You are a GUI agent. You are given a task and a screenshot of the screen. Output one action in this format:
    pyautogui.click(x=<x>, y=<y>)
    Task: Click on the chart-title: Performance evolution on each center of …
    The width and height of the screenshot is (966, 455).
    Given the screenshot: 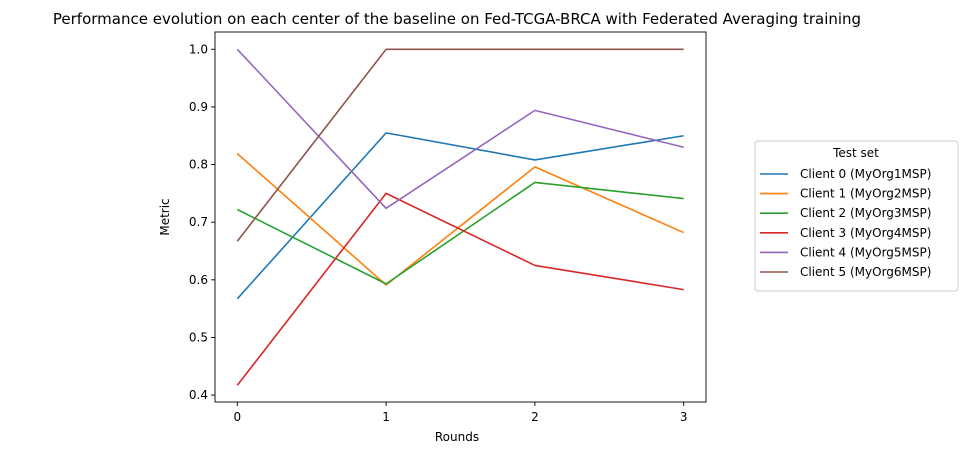 What is the action you would take?
    pyautogui.click(x=457, y=19)
    